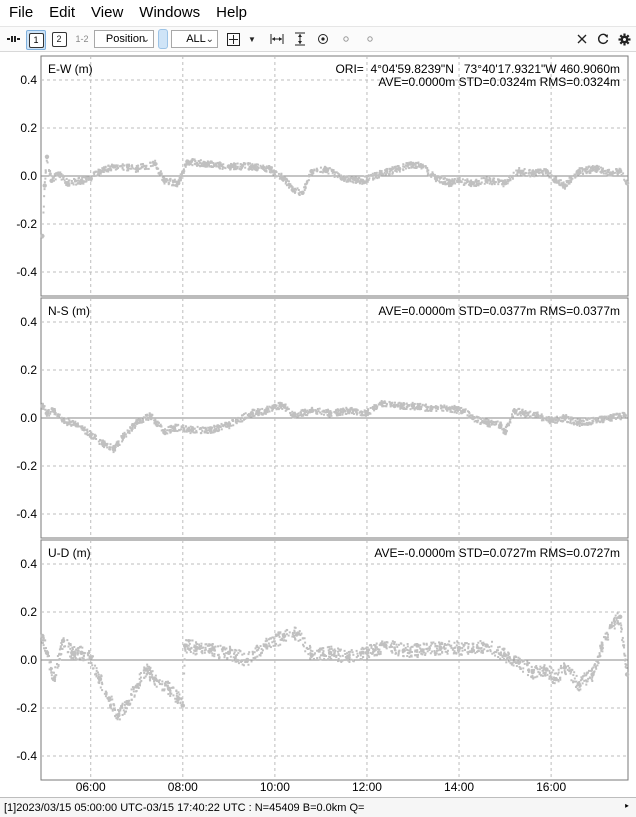 The width and height of the screenshot is (636, 817). Describe the element at coordinates (107, 12) in the screenshot. I see `menu-view: View` at that location.